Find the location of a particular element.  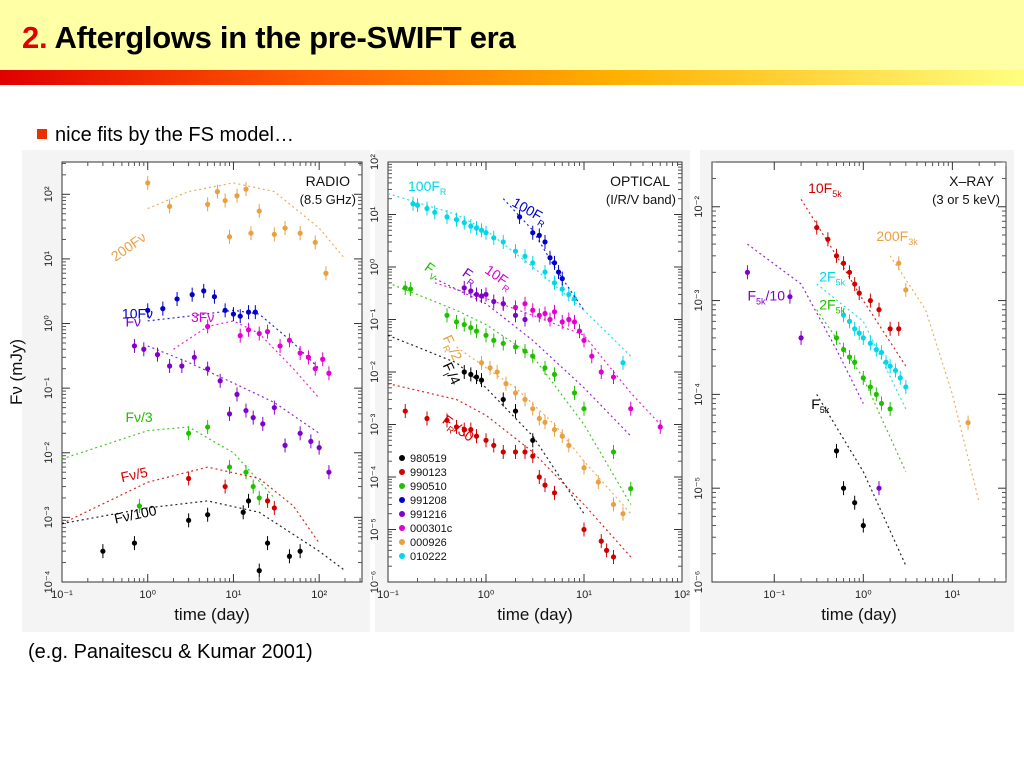

series-991208: 10Fν is located at coordinates (221, 326).